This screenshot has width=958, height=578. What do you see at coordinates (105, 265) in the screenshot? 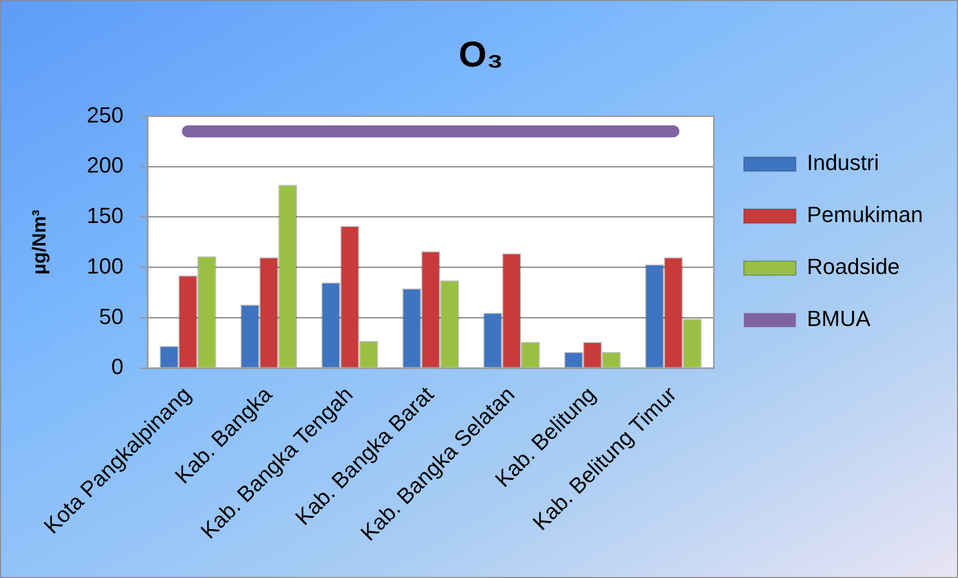
I see `y-tick-label: 100` at bounding box center [105, 265].